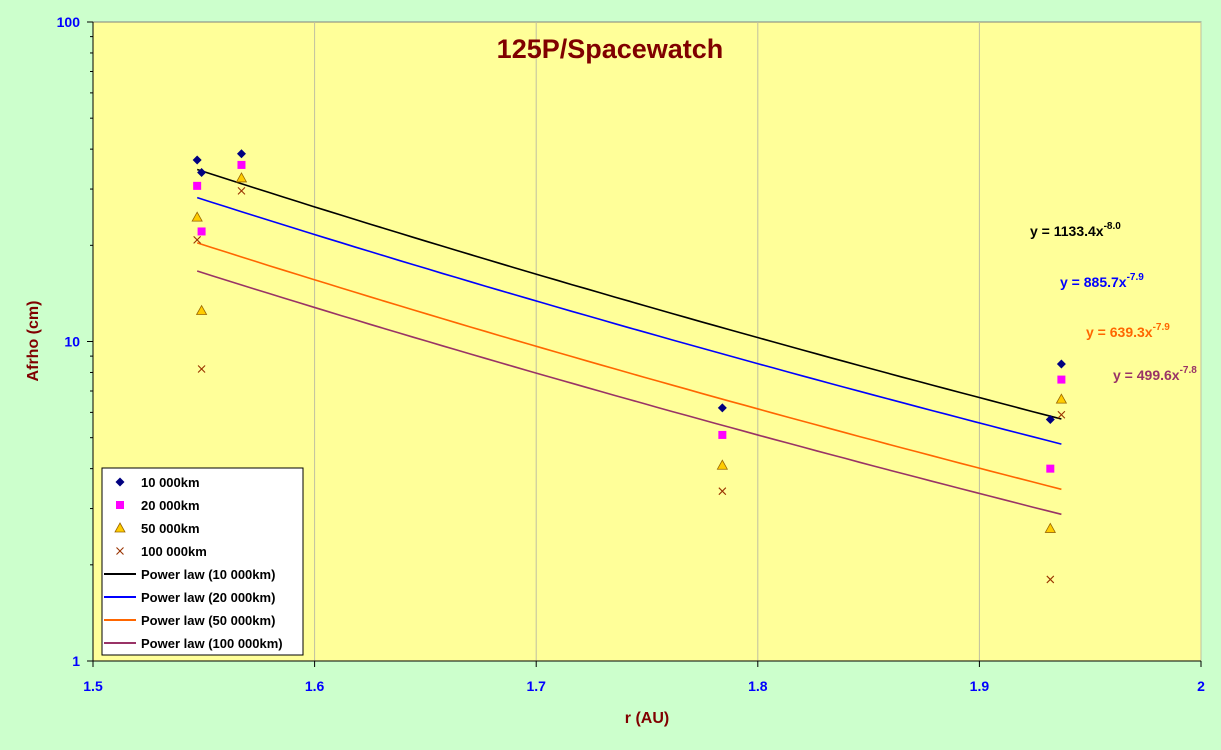 This screenshot has width=1221, height=750. Describe the element at coordinates (72, 342) in the screenshot. I see `y-tick-label: 10` at that location.